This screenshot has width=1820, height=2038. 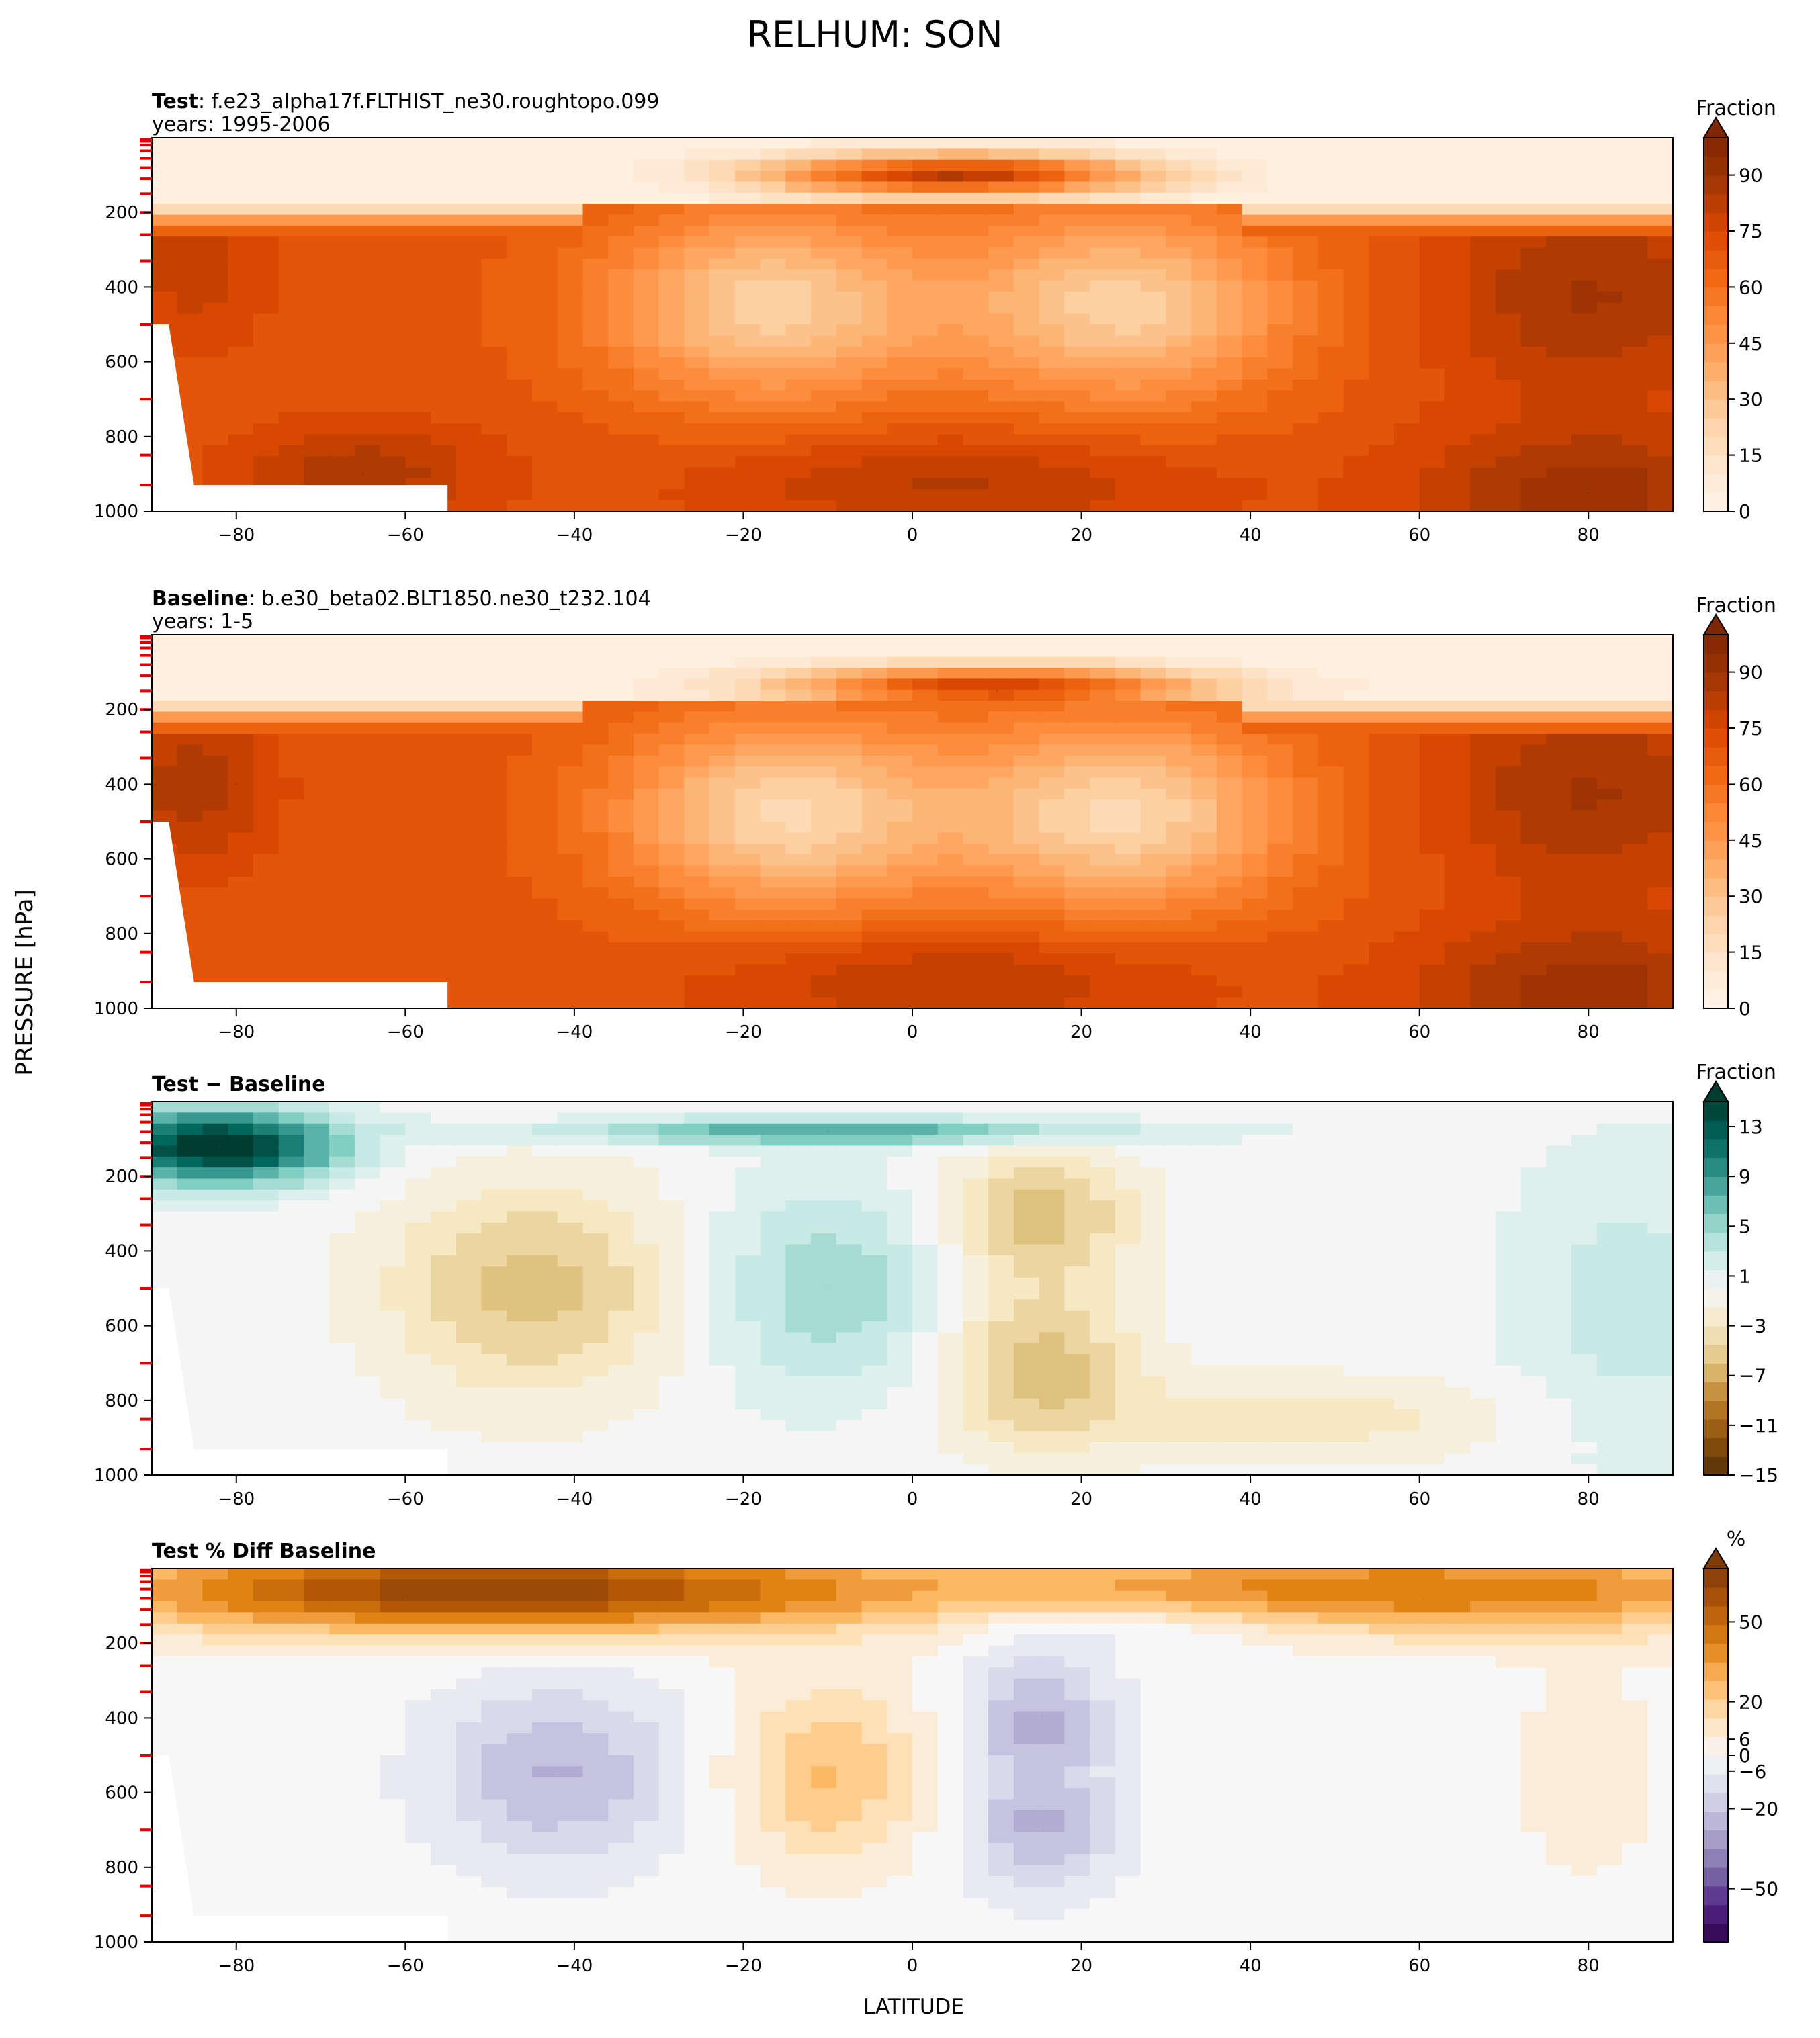 I want to click on colorbar-segment, so click(x=1716, y=906).